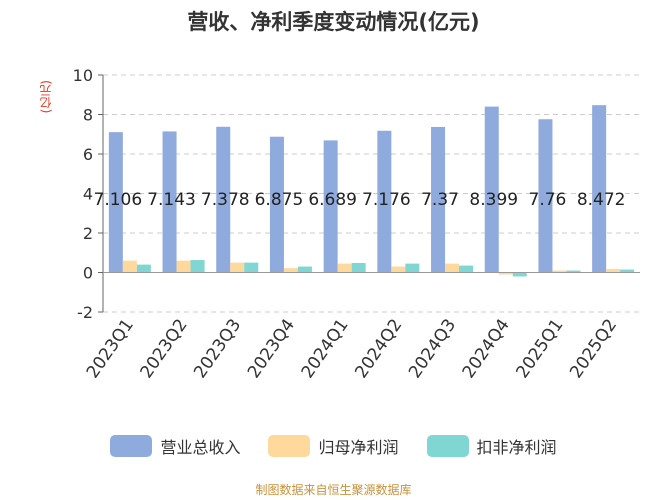 This screenshot has width=667, height=500. What do you see at coordinates (601, 200) in the screenshot?
I see `data-label-revenue: 8.472` at bounding box center [601, 200].